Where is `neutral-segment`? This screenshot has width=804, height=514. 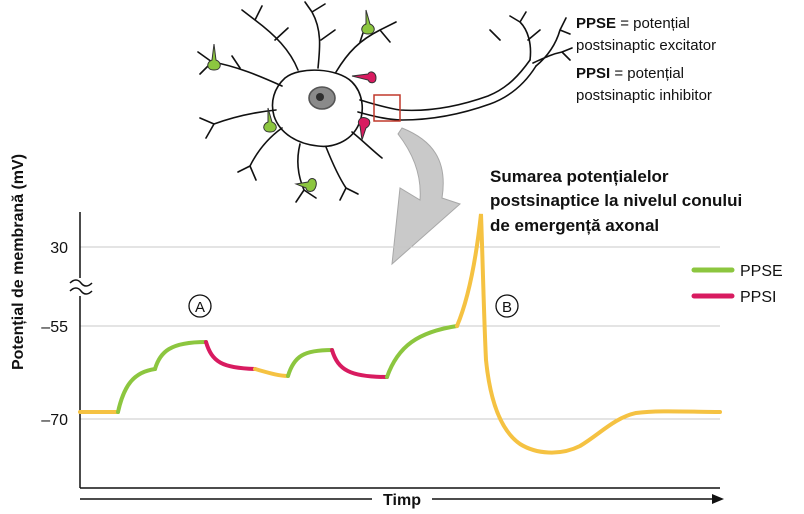
neutral-segment is located at coordinates (271, 372).